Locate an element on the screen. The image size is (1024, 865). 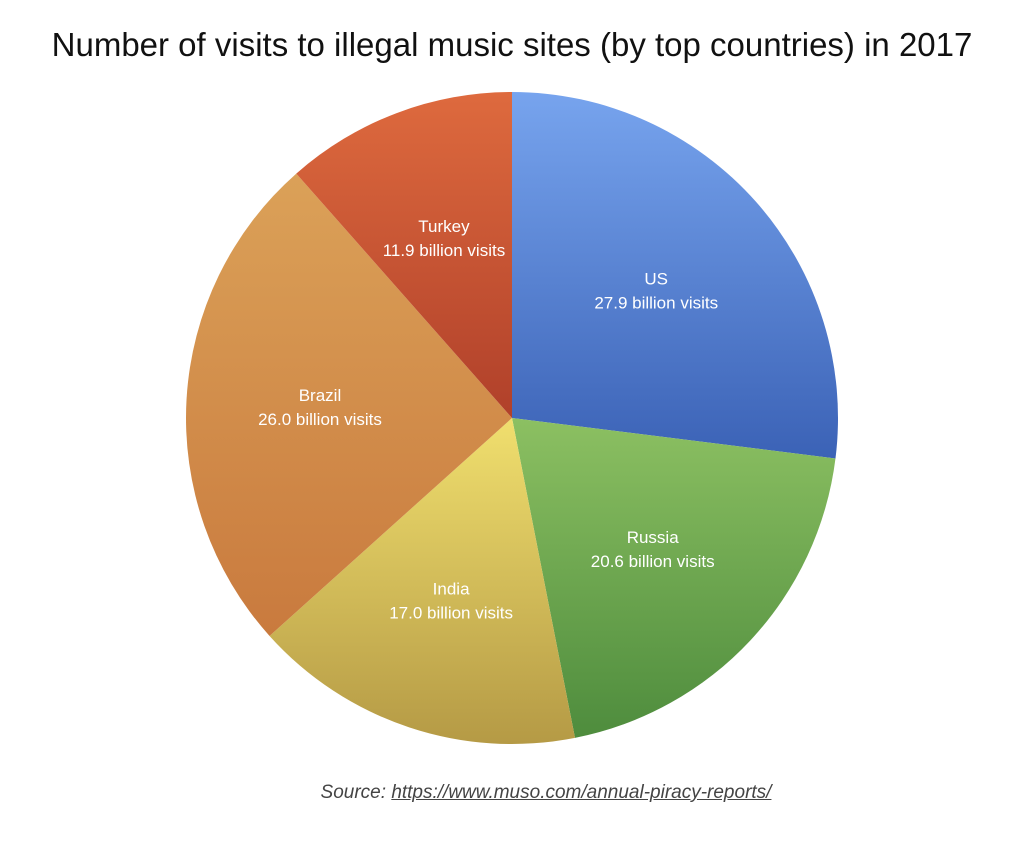
slice-value-label-us: 27.9 billion visits is located at coordinates (656, 303).